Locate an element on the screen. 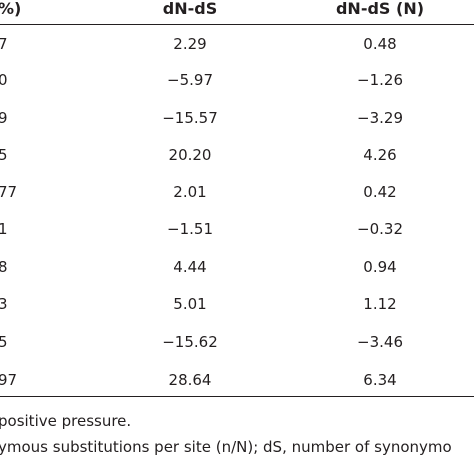  table-cell: 77 is located at coordinates (9, 192).